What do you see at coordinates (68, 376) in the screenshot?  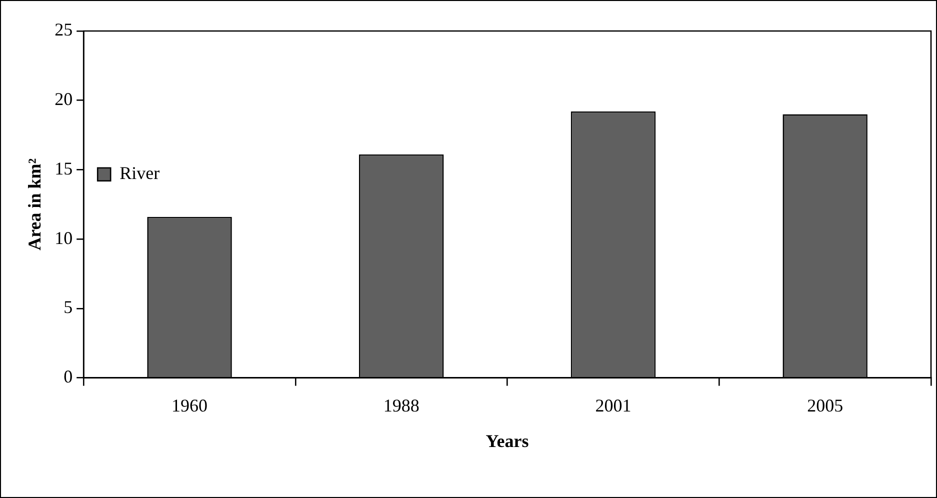 I see `y-tick-label: 0` at bounding box center [68, 376].